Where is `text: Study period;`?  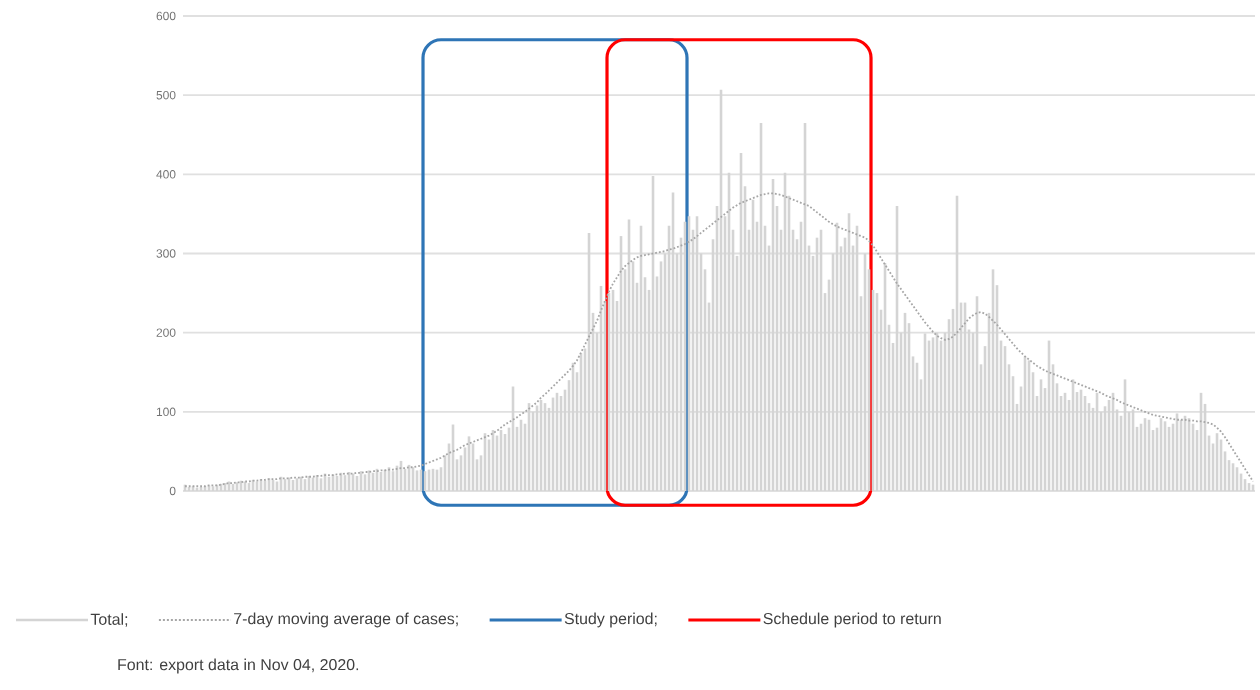 text: Study period; is located at coordinates (610, 620).